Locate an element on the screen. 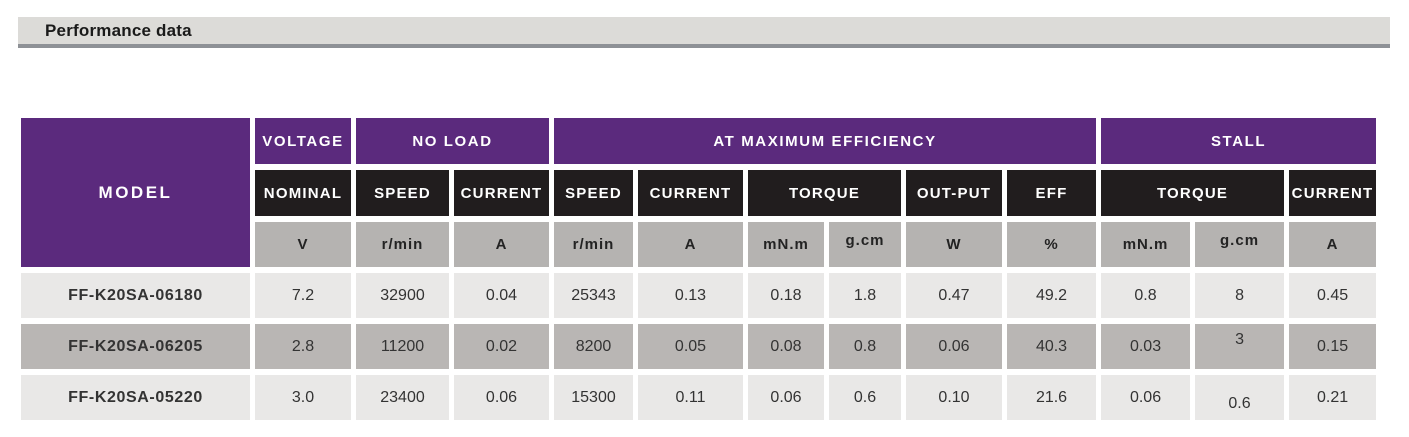  subheader-max-eff-output: OUT-PUT is located at coordinates (954, 193).